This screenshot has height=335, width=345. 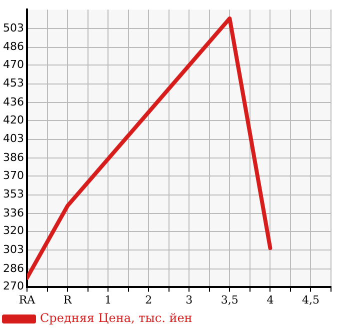 I want to click on x-tick-label: 3, so click(x=189, y=299).